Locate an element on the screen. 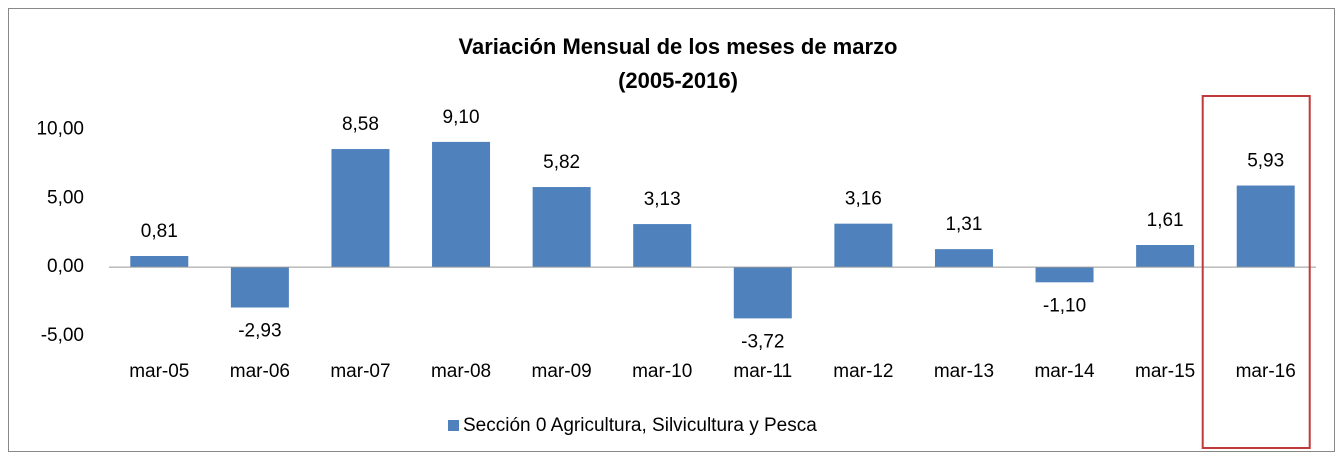 This screenshot has width=1343, height=459. x-tick-label: mar-16 is located at coordinates (1266, 371).